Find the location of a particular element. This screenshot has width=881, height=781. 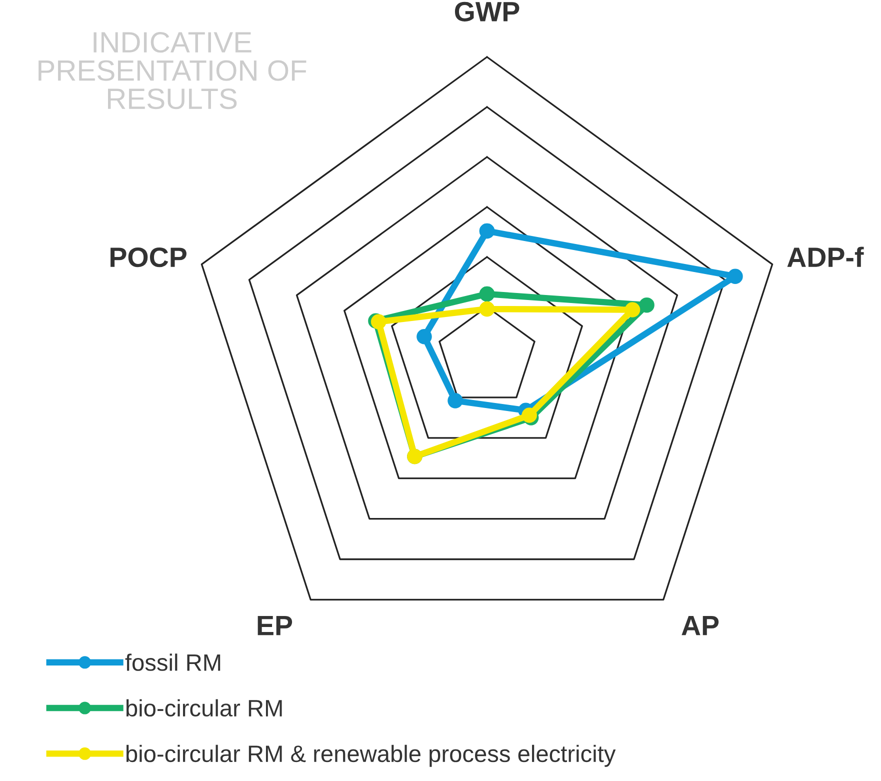

legend-label: bio-circular RM is located at coordinates (204, 708).